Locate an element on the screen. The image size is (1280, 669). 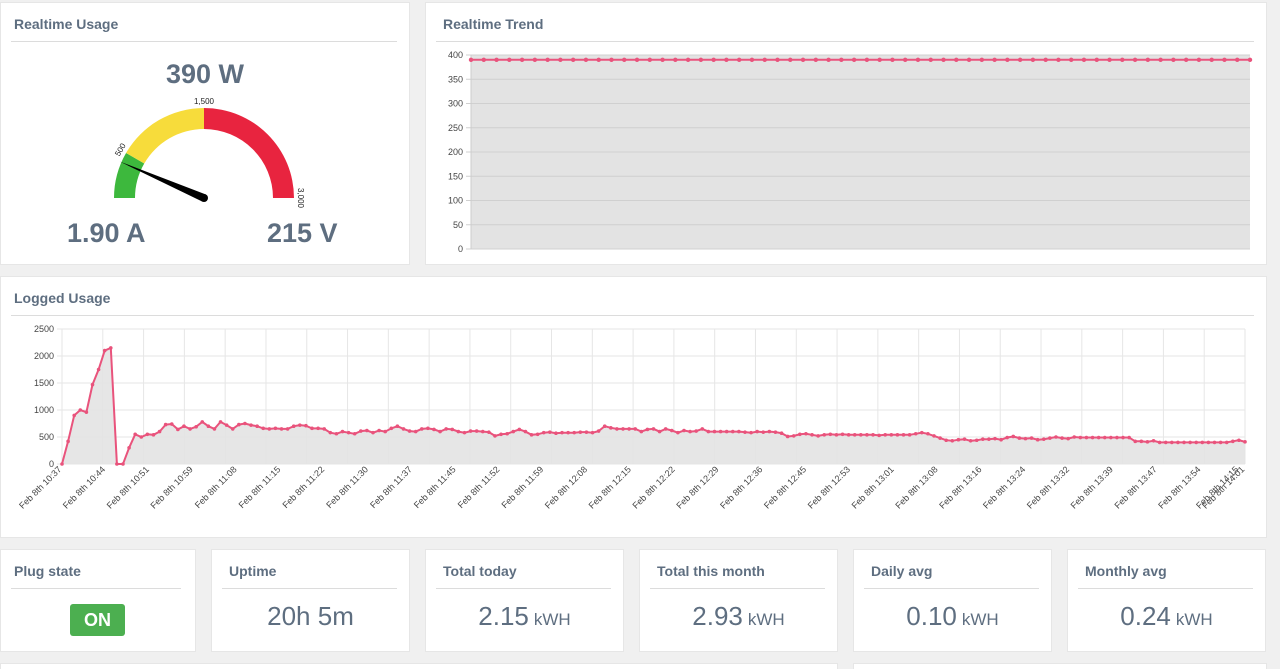
daily-avg-value: 0.10 kWH is located at coordinates (952, 616).